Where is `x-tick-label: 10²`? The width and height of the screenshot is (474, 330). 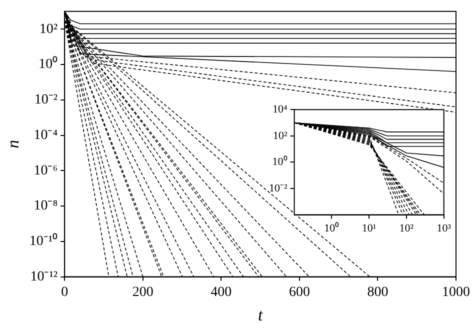
x-tick-label: 10² is located at coordinates (406, 228).